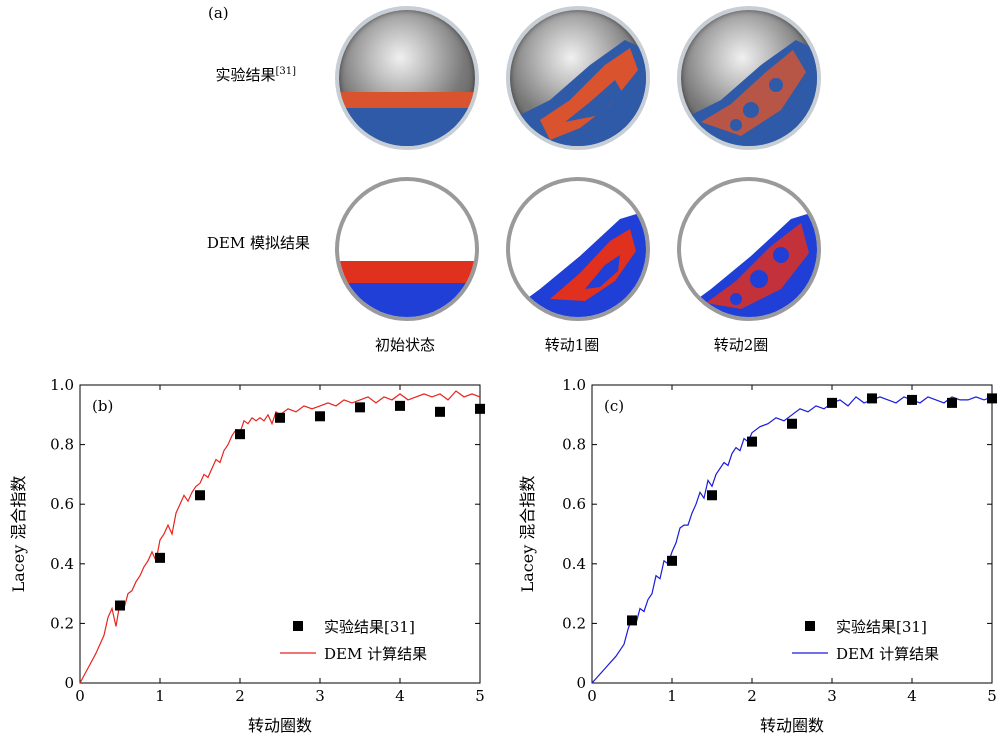 This screenshot has width=997, height=742. I want to click on panel-a-label: (a), so click(218, 13).